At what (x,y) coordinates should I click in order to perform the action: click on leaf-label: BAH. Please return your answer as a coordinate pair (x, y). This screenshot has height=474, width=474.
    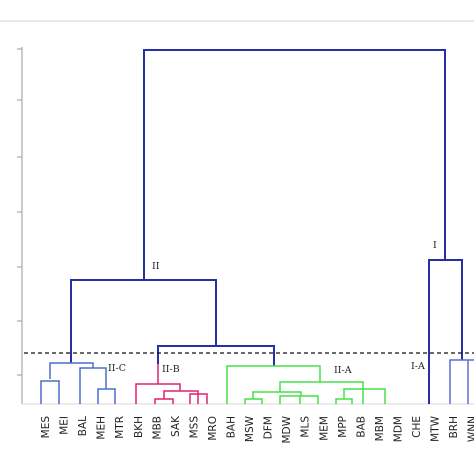
    Looking at the image, I should click on (232, 427).